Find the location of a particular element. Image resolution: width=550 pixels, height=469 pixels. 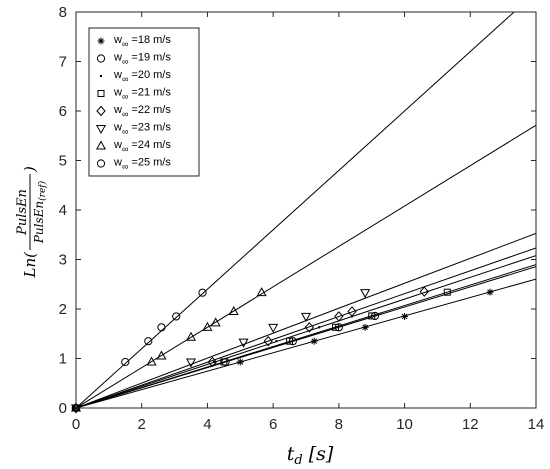

legend-item-8: w∞ =25 m/s is located at coordinates (133, 164).